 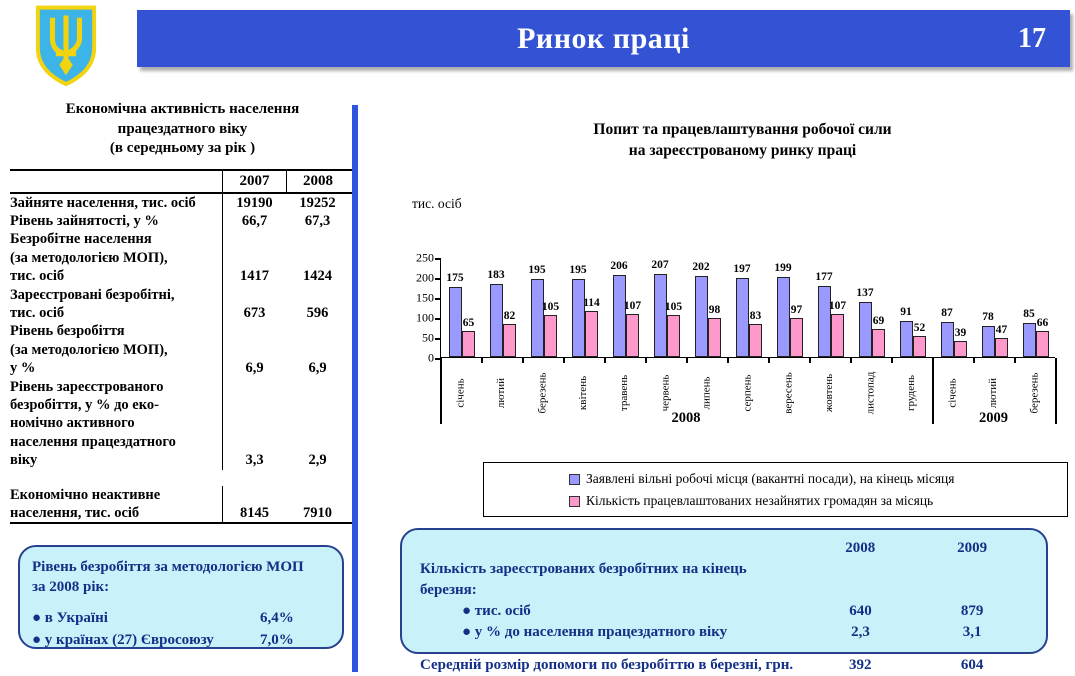 I want to click on vacancies-value-label: 202, so click(x=701, y=267).